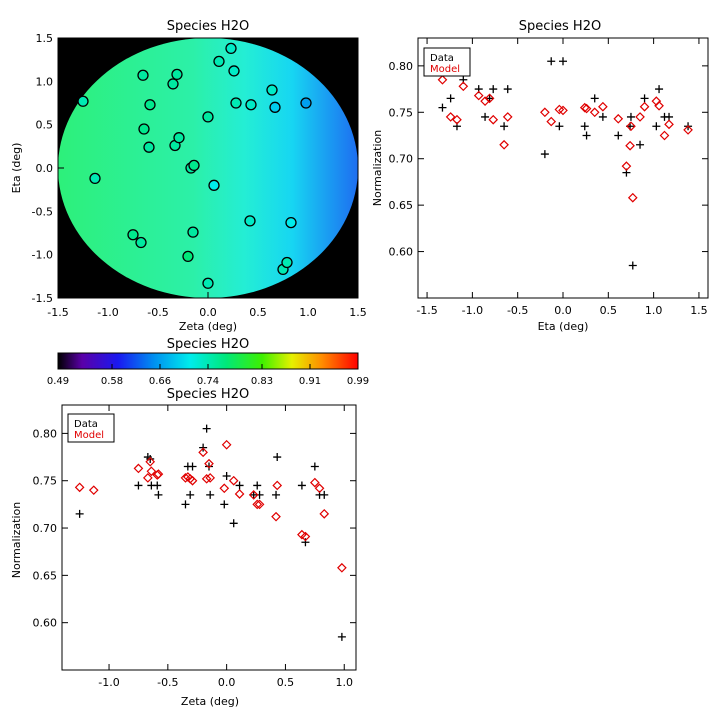 This screenshot has width=720, height=720. Describe the element at coordinates (377, 168) in the screenshot. I see `eta-scatter-y-label: Normalization` at that location.